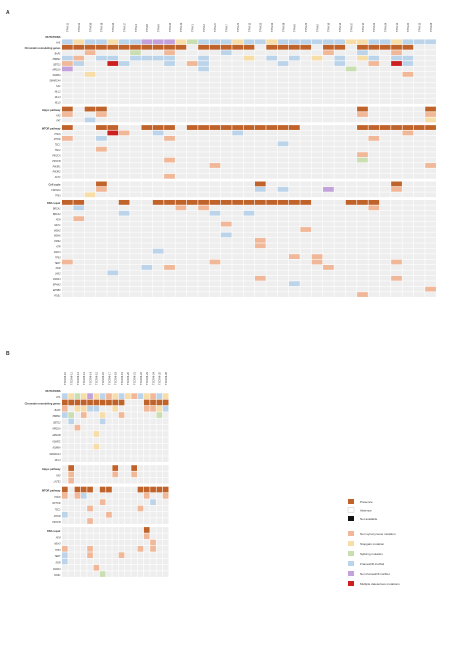 Image resolution: width=474 pixels, height=658 pixels. Describe the element at coordinates (56, 190) in the screenshot. I see `row-label-cdkn2a: CDKN2A` at that location.